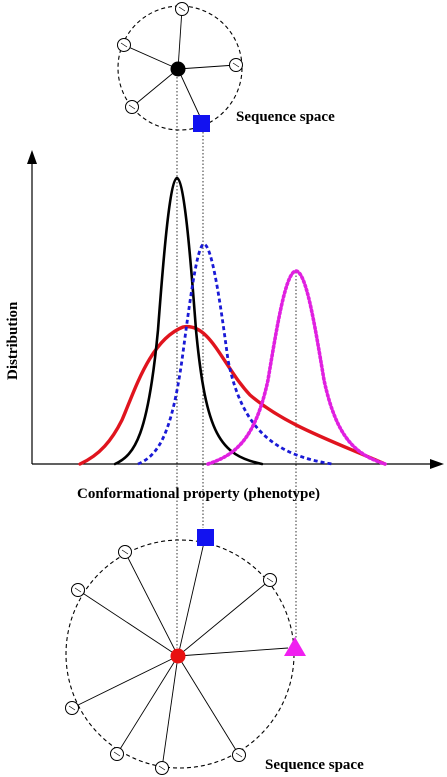  I want to click on top-sequence-space-label: Sequence space, so click(285, 117).